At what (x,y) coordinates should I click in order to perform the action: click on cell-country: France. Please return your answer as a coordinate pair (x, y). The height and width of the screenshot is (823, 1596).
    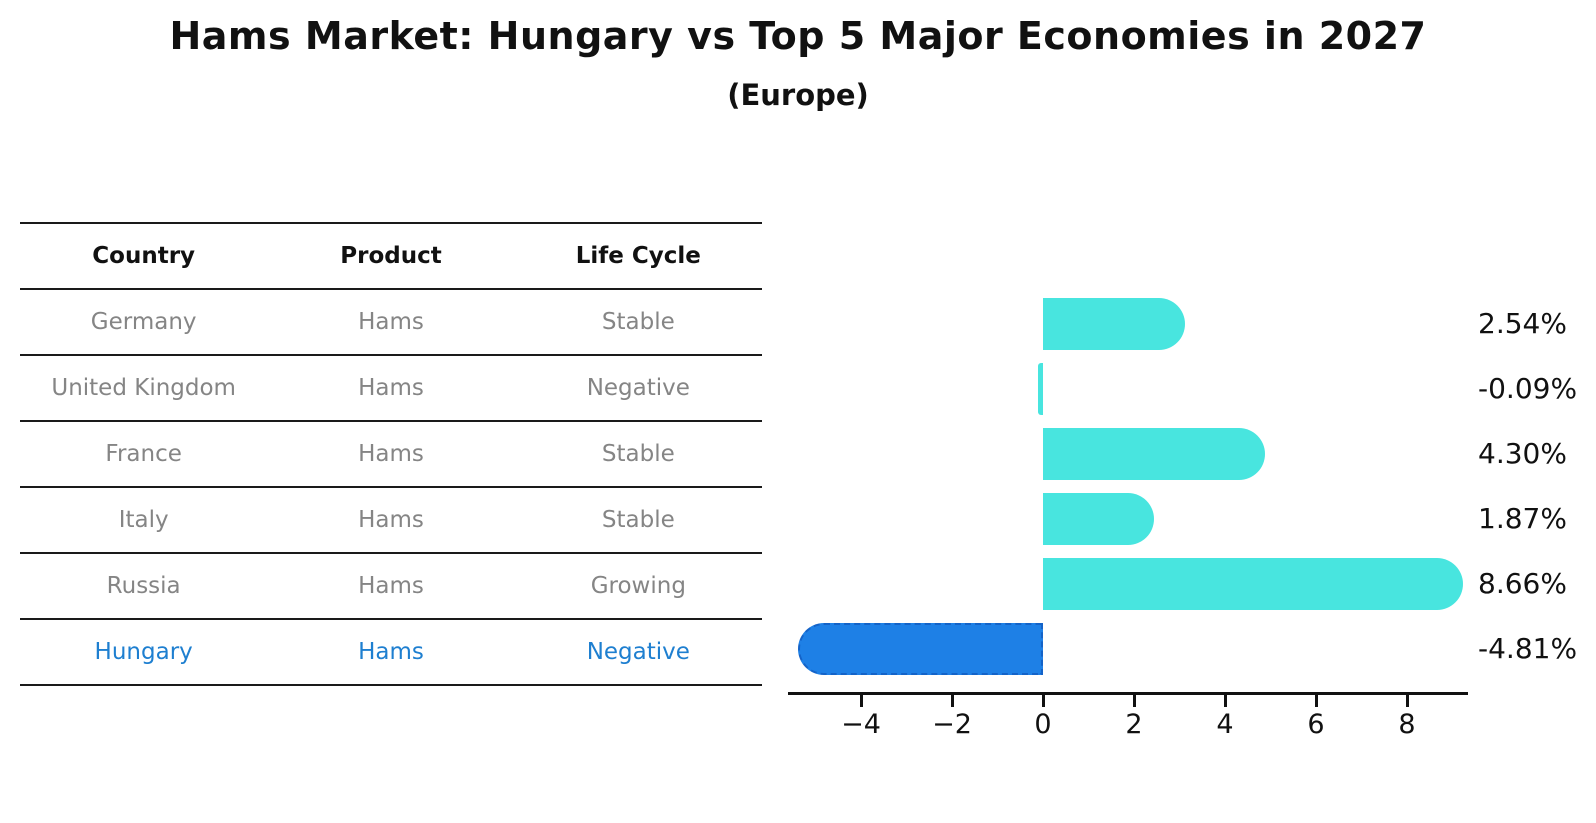
    Looking at the image, I should click on (144, 454).